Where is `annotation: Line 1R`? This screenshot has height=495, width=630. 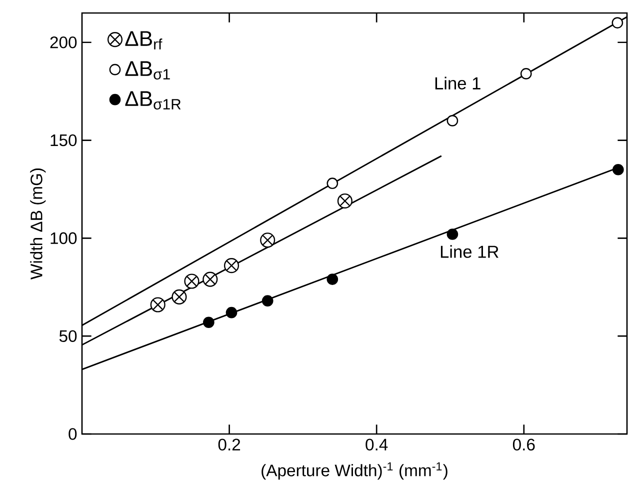 annotation: Line 1R is located at coordinates (469, 251).